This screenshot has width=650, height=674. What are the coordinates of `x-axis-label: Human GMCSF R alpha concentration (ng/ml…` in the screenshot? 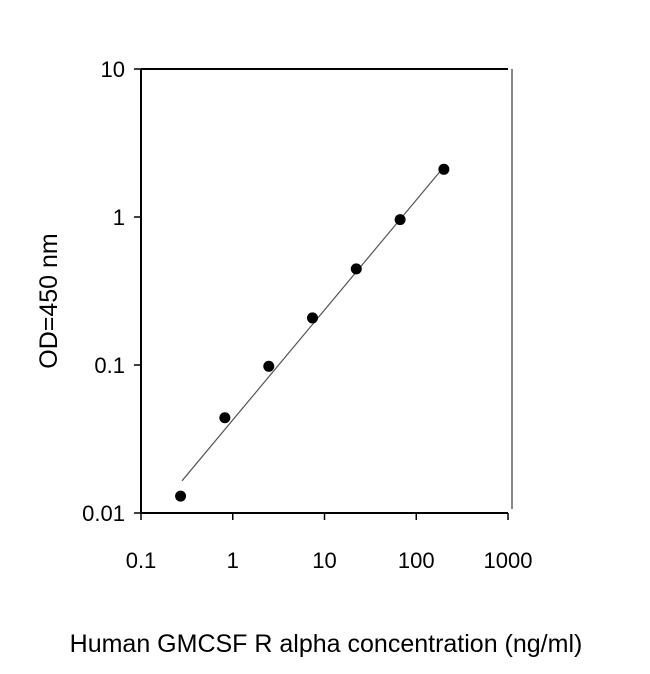 It's located at (326, 644).